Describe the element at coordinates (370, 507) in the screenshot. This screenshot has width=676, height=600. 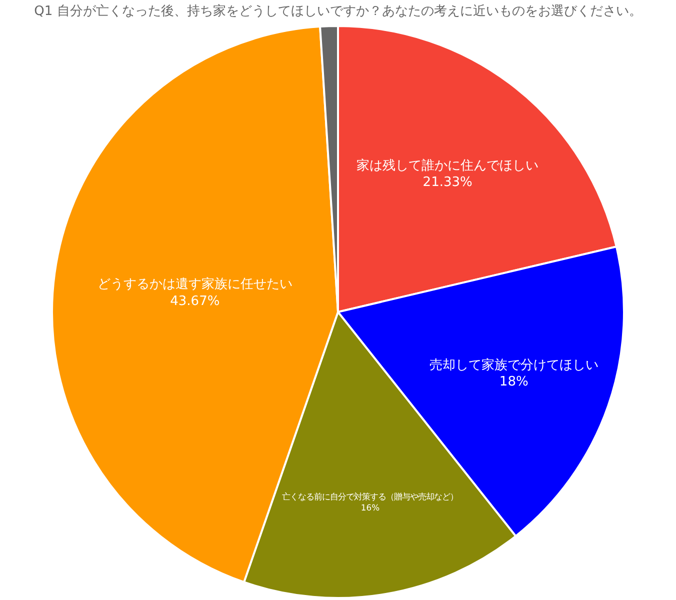
I see `data-label: 16%` at that location.